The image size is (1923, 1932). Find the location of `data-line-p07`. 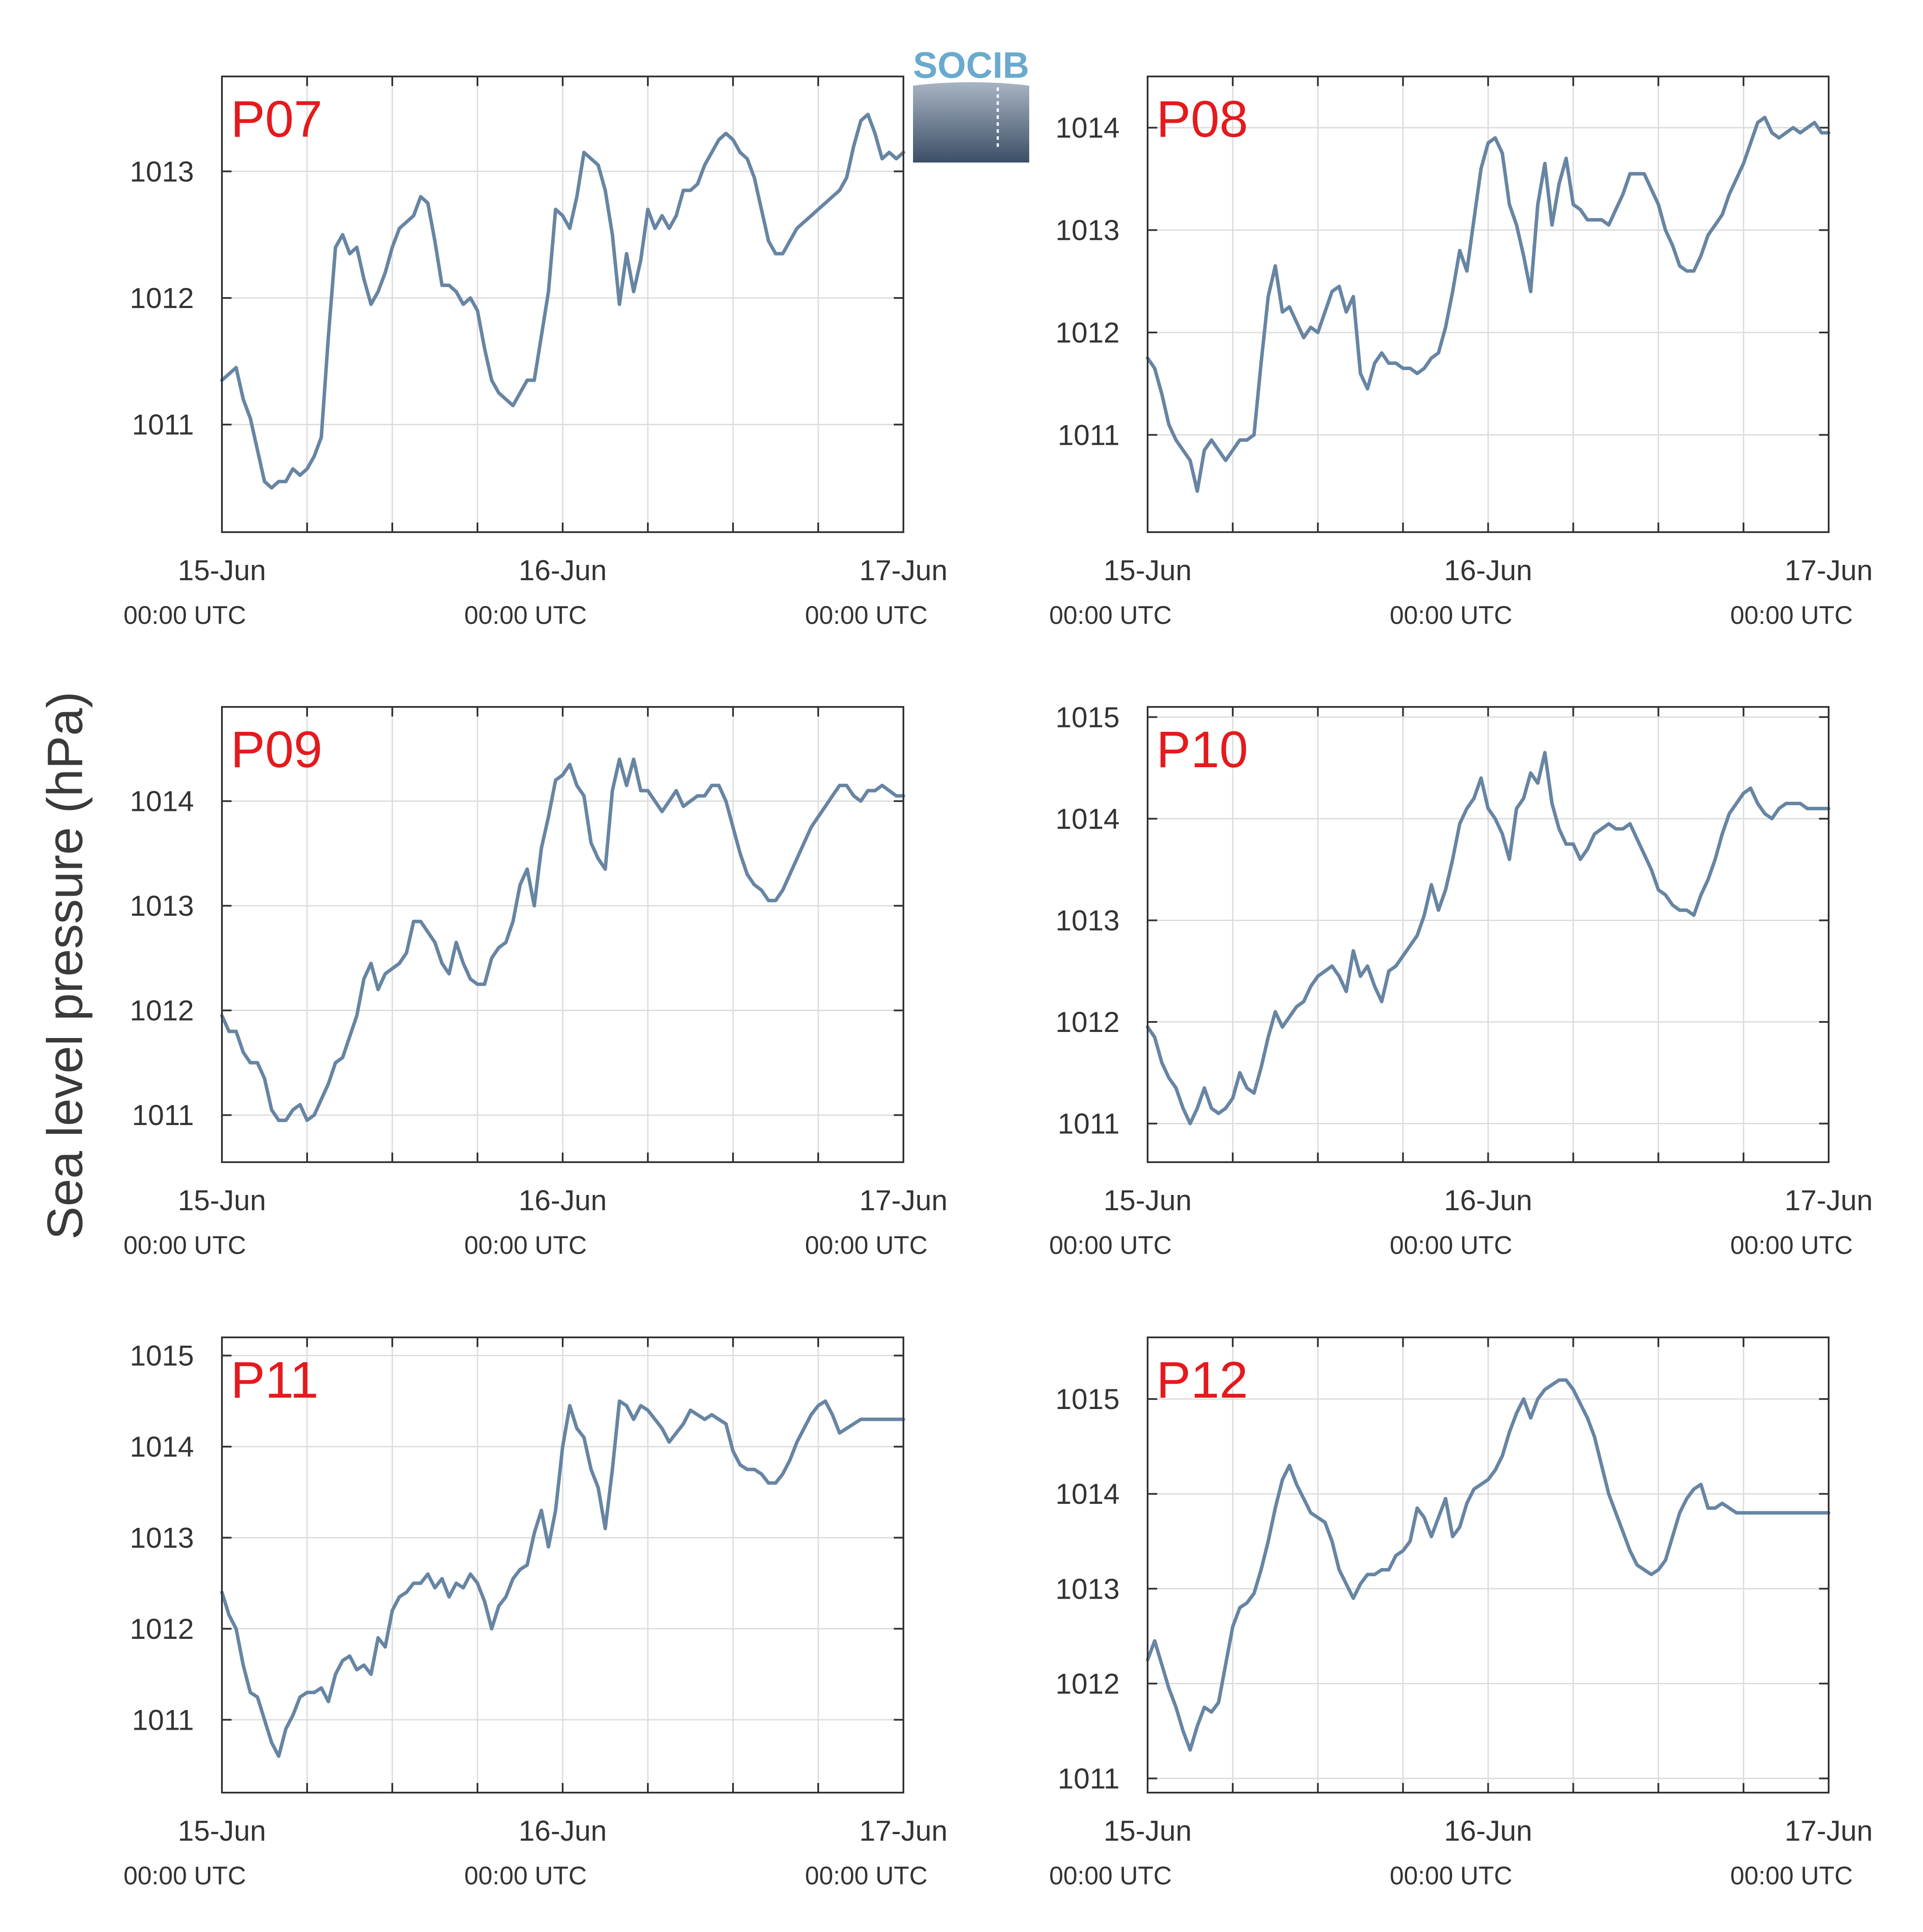

data-line-p07 is located at coordinates (562, 301).